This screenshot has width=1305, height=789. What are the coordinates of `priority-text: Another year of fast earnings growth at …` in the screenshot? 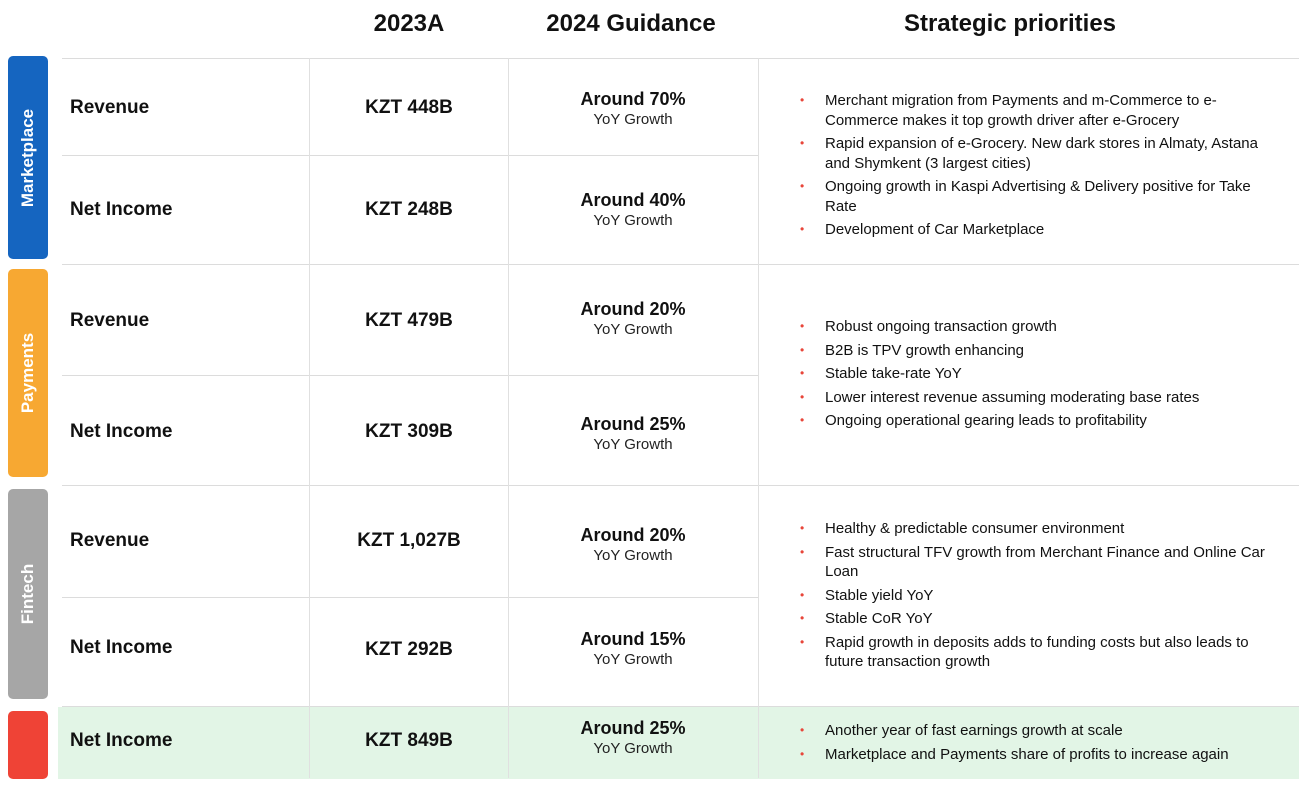 It's located at (974, 730).